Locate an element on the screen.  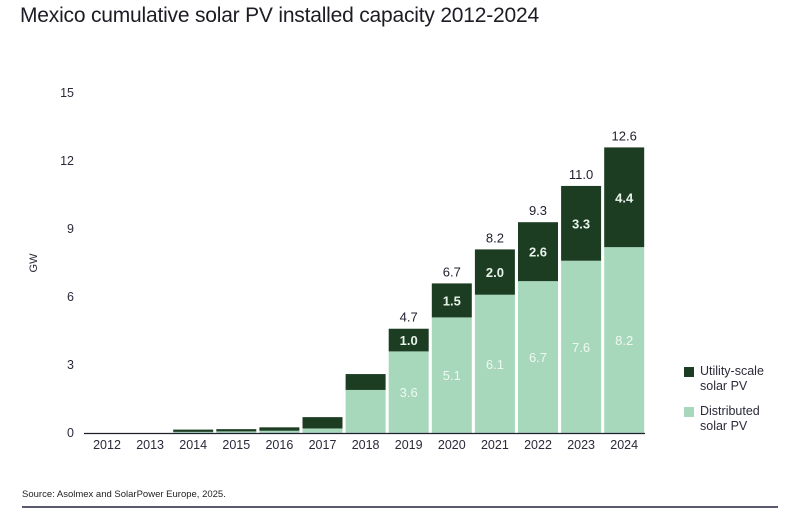
data-label-distributed: 7.6 is located at coordinates (581, 347).